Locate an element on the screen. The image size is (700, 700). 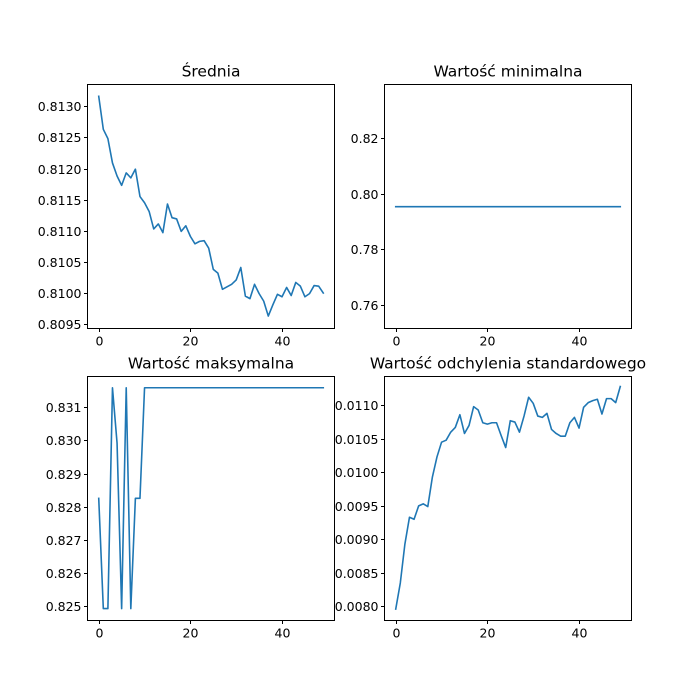
y-tick-label-max-0: 0.825 is located at coordinates (64, 606).